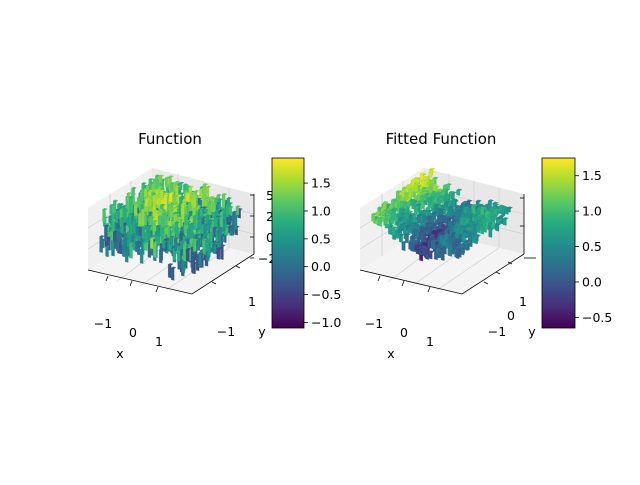  Describe the element at coordinates (321, 238) in the screenshot. I see `colorbar-tick-label: 0.5` at that location.